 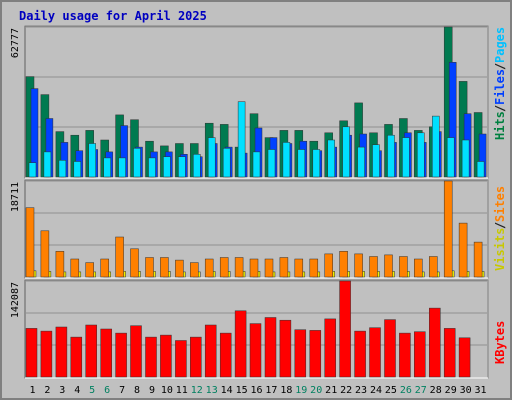 What do you see at coordinates (113, 16) in the screenshot?
I see `chart-title: Daily usage for April 2025` at bounding box center [113, 16].